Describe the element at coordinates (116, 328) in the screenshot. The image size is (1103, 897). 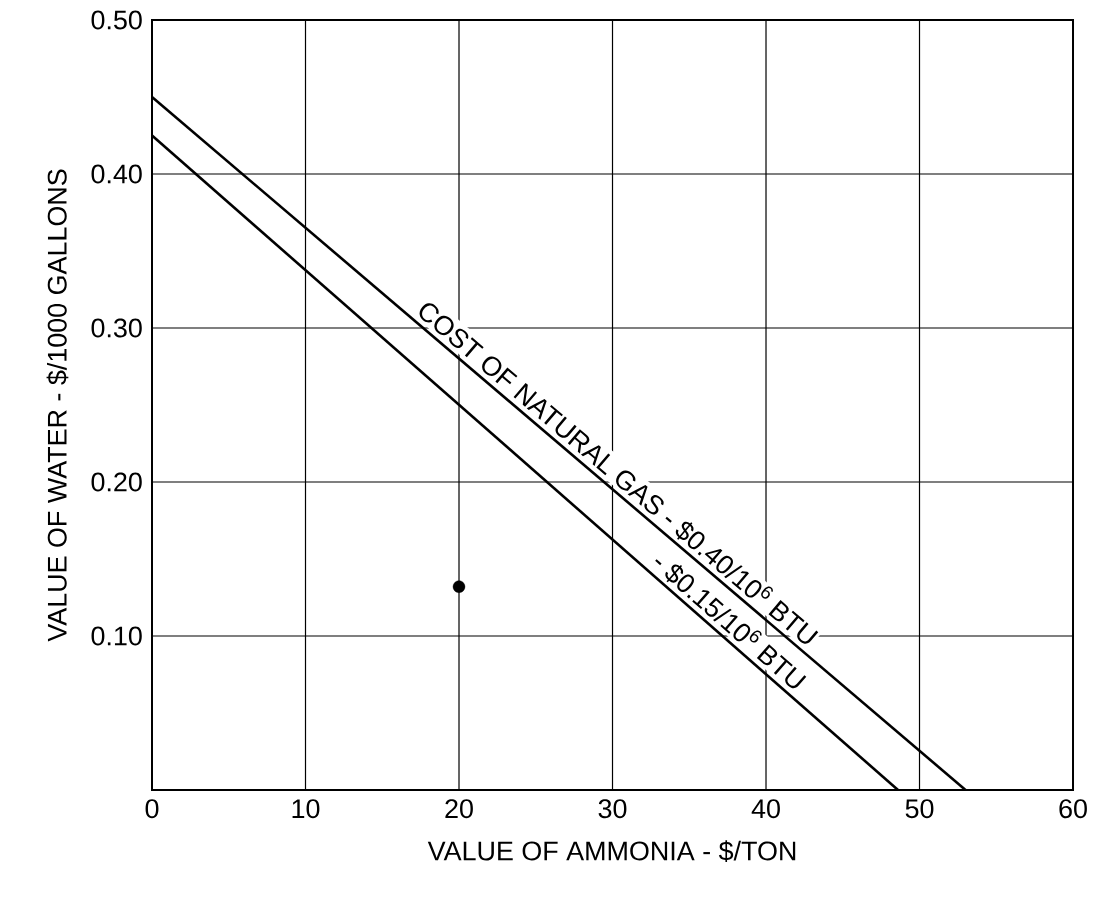
I see `y-tick-label: 0.30` at that location.